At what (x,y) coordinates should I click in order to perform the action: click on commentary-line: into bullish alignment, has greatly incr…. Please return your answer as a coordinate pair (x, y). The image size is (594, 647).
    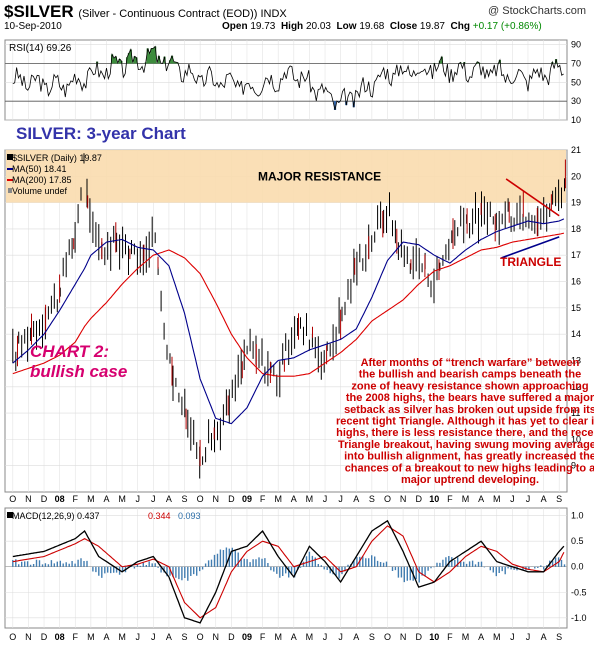
    Looking at the image, I should click on (469, 457).